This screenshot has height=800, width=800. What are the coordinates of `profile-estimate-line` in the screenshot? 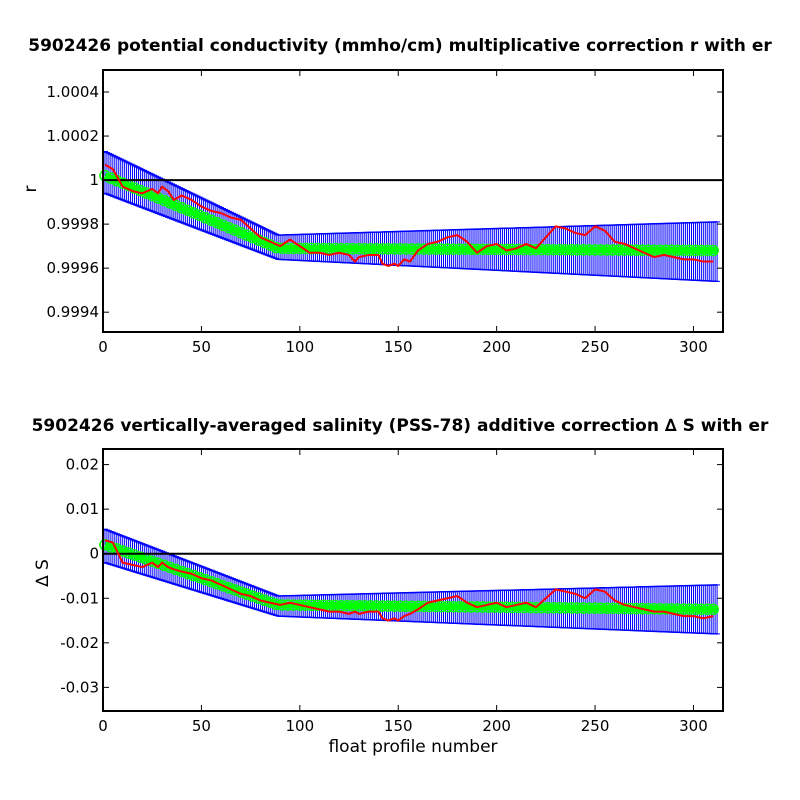 It's located at (409, 580).